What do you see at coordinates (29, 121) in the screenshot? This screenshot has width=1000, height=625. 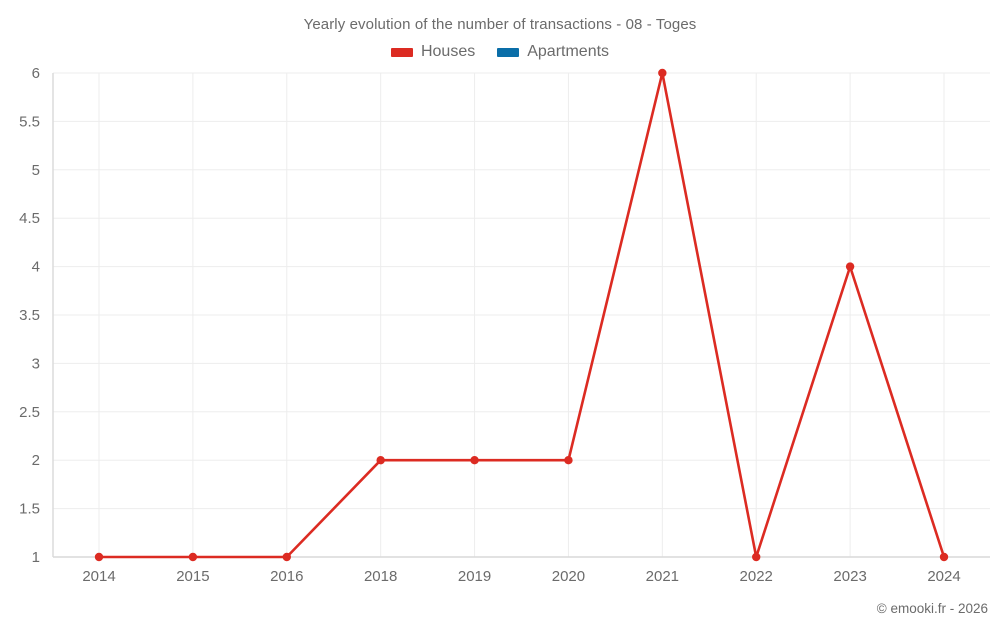 I see `y-tick-label: 5.5` at bounding box center [29, 121].